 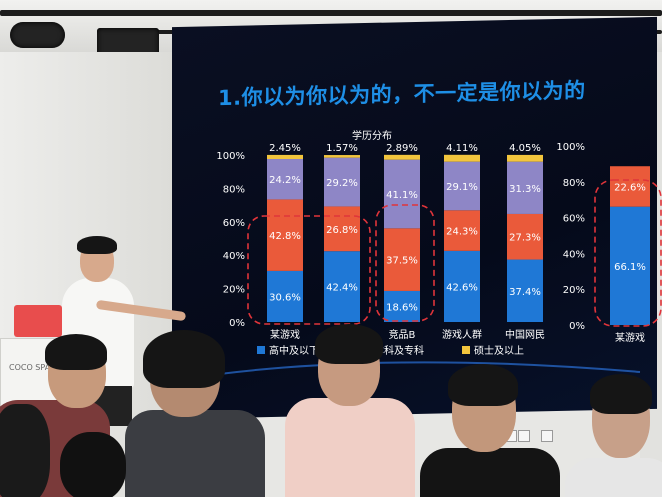 I want to click on legend-label: 硕士及以上, so click(x=499, y=350).